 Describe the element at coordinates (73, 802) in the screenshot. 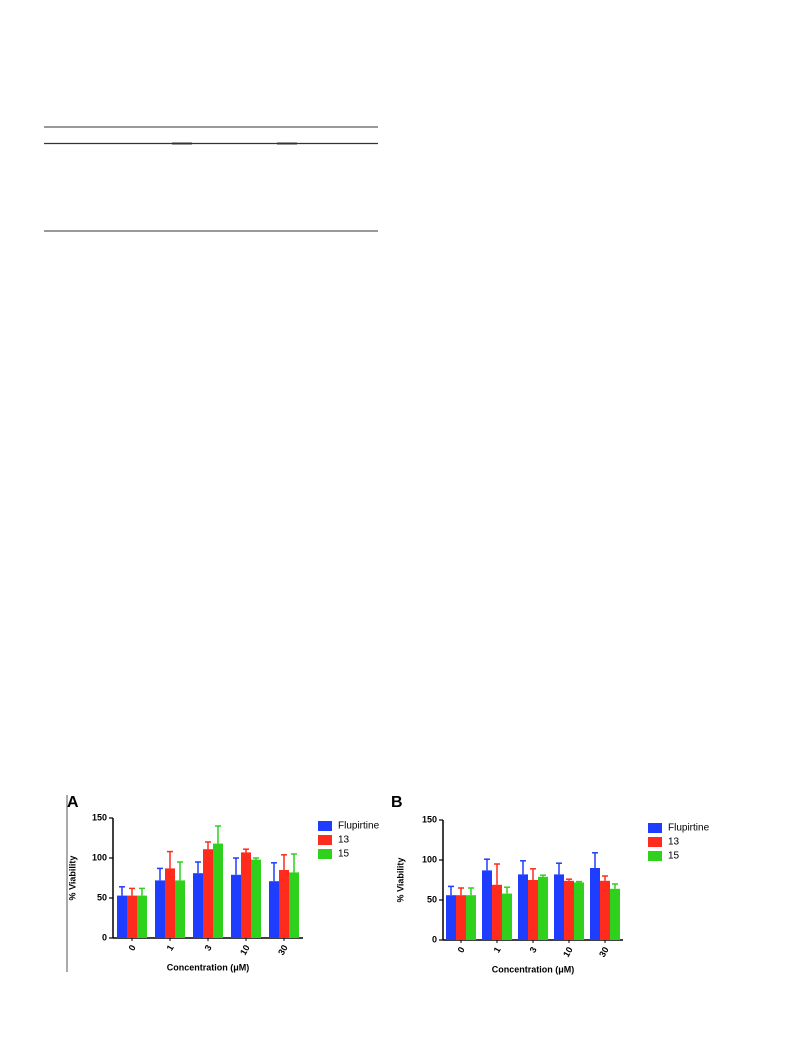

I see `panel-label: A` at that location.